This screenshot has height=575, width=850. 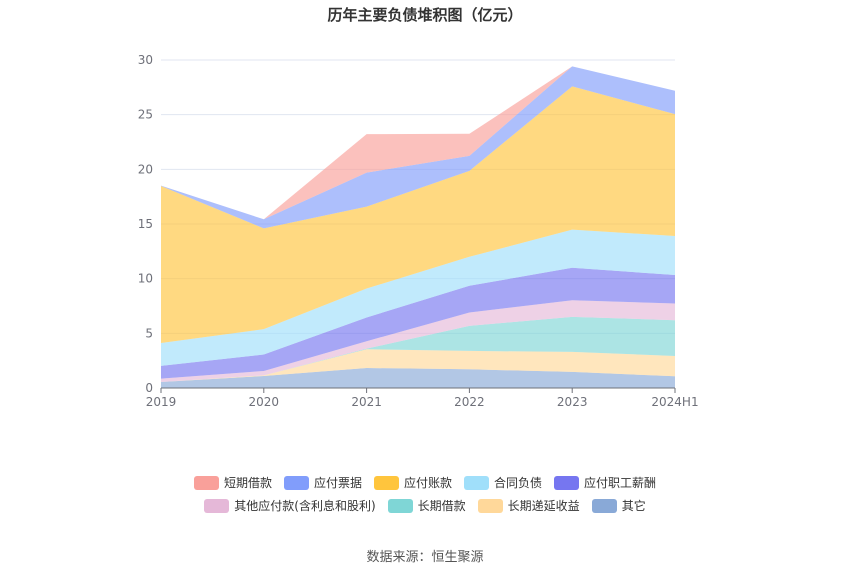 What do you see at coordinates (247, 483) in the screenshot?
I see `legend-label: 短期借款` at bounding box center [247, 483].